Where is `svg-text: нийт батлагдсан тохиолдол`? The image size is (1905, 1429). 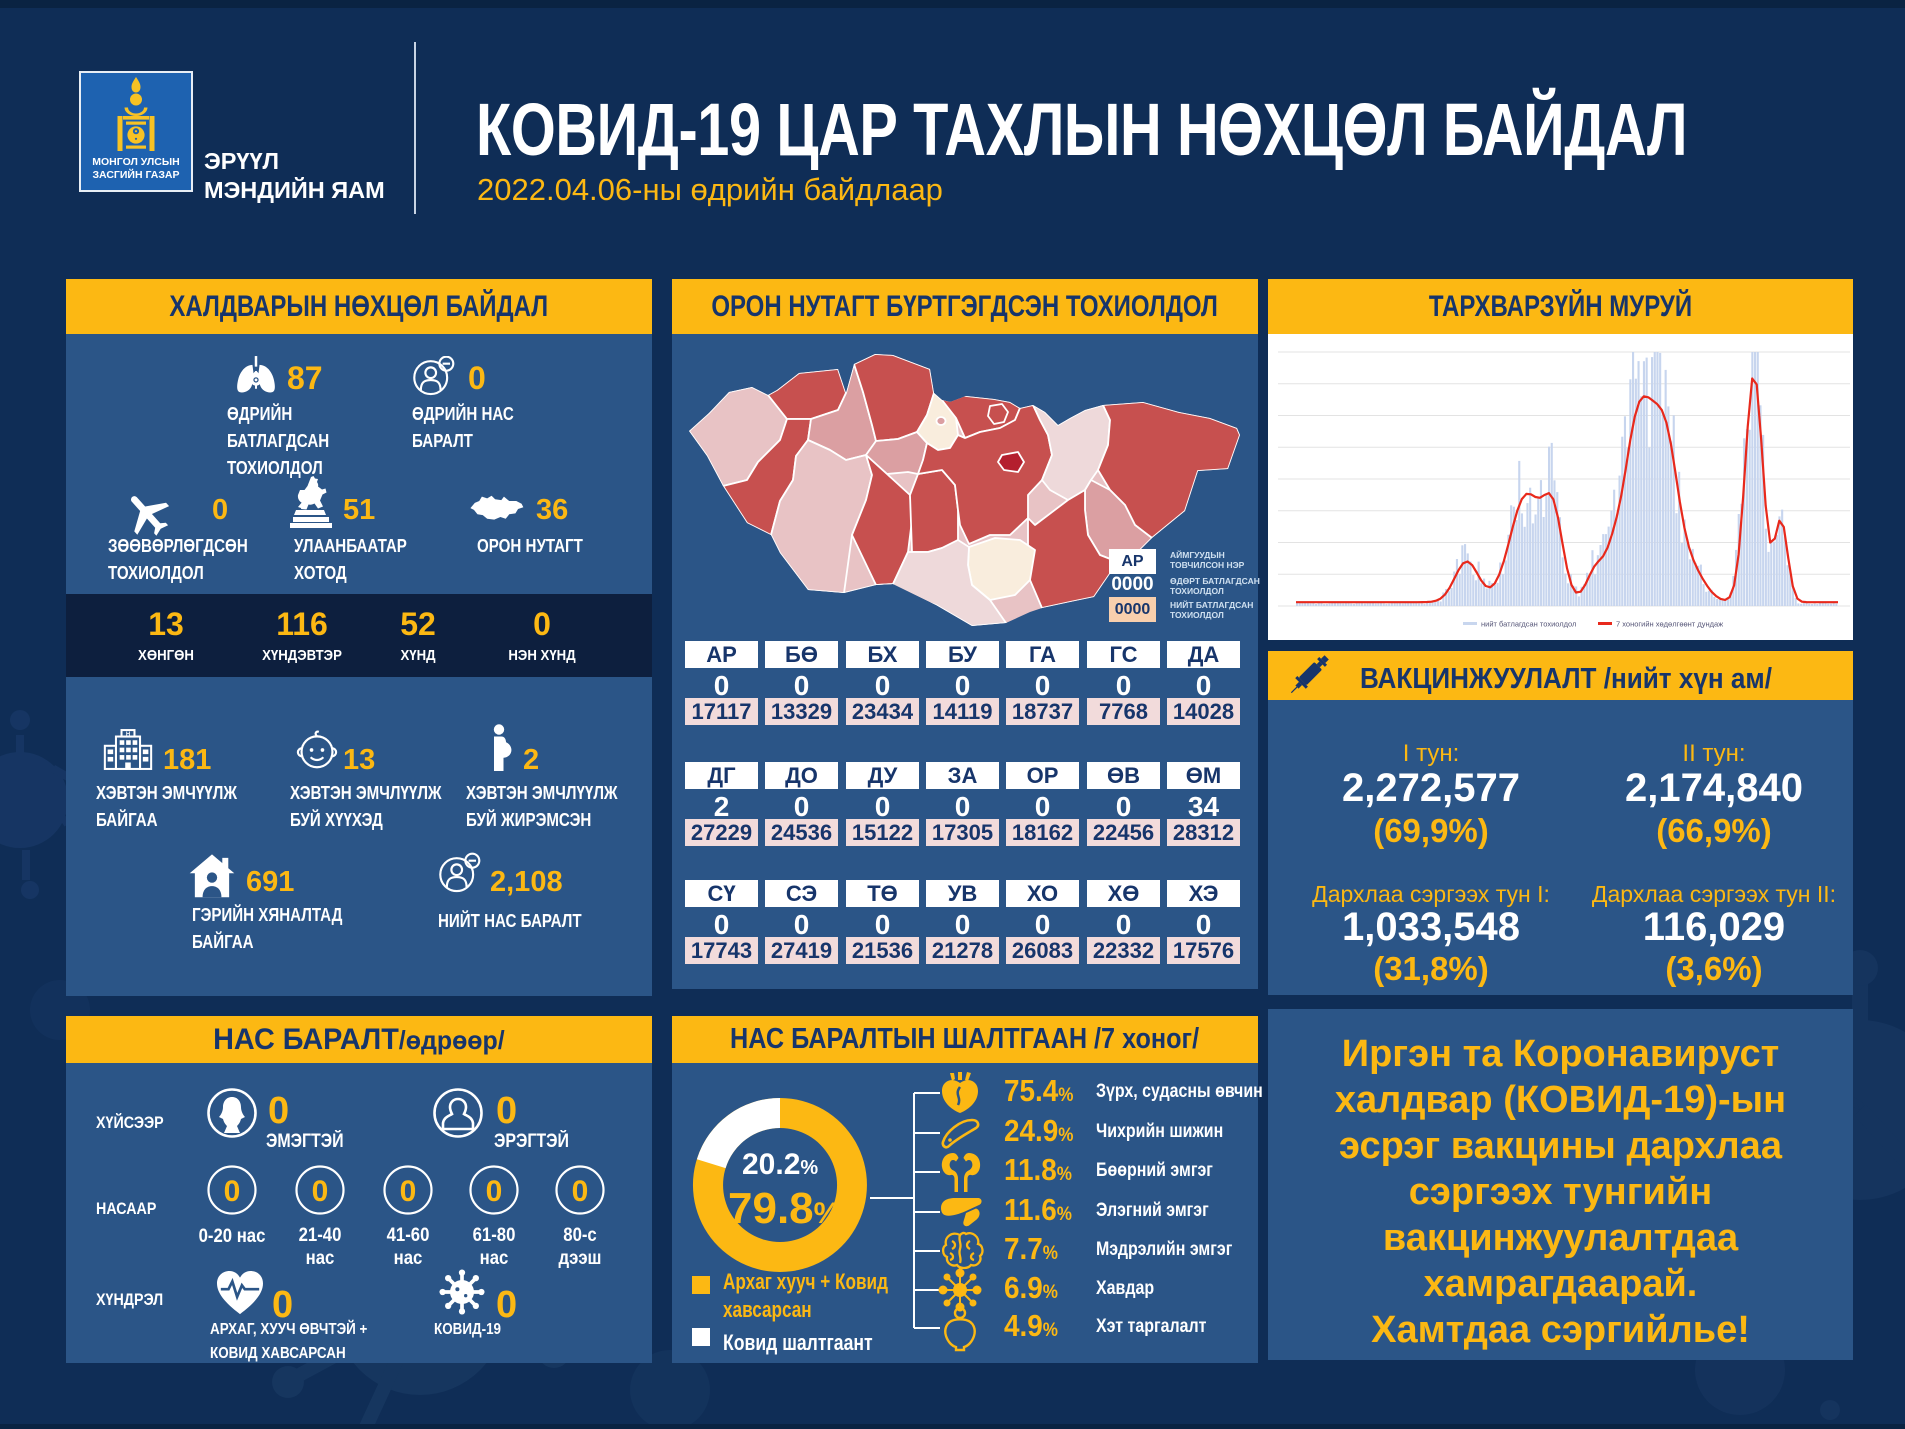
svg-text: нийт батлагдсан тохиолдол is located at coordinates (1528, 624).